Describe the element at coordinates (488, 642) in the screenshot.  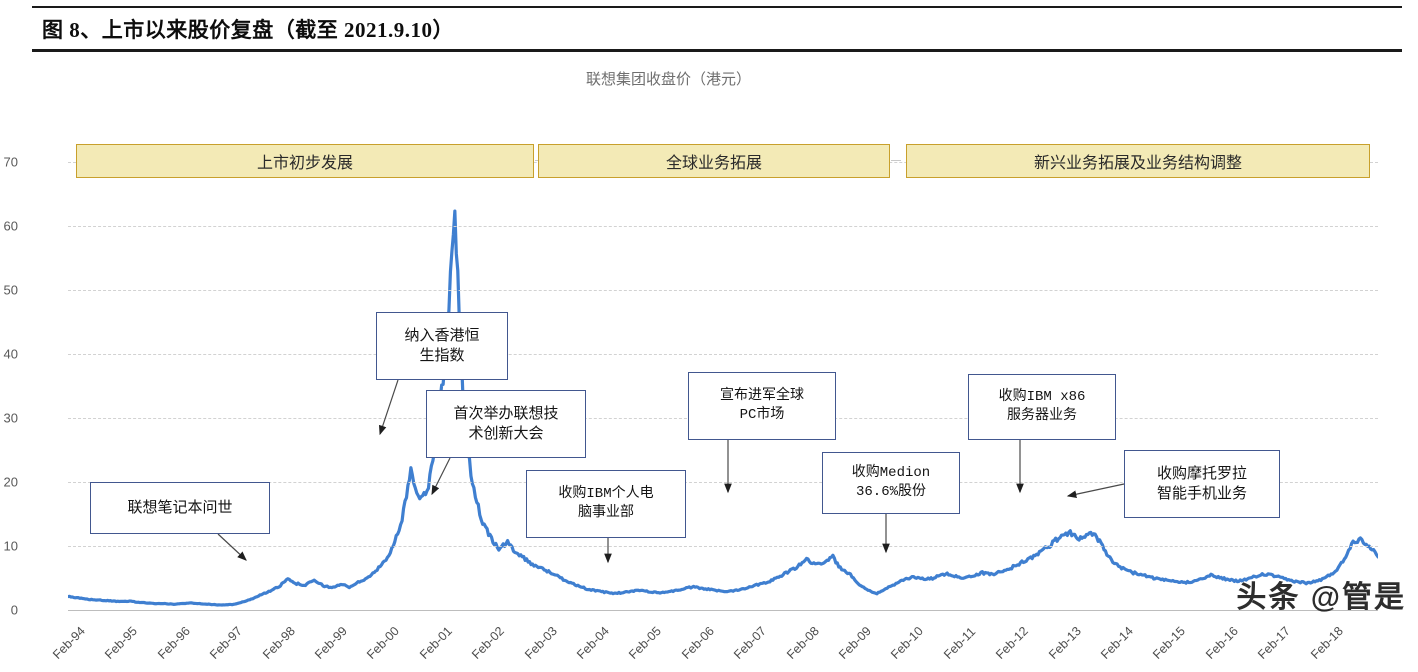
I see `x-axis-tick-label: Feb-02` at that location.